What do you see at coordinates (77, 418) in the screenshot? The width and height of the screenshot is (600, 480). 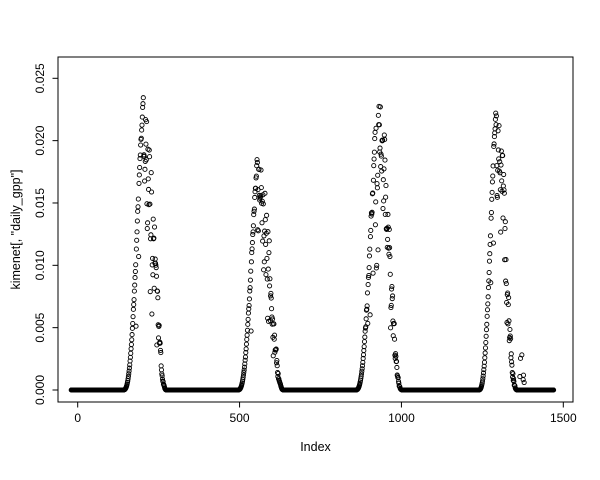 I see `x-tick-label: 0` at bounding box center [77, 418].